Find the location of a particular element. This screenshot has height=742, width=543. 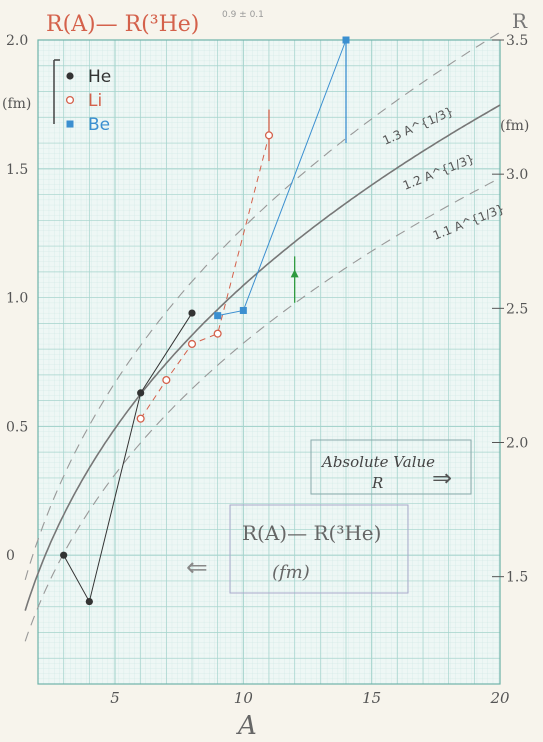

right-arrow-icon: ⇒ is located at coordinates (442, 478).